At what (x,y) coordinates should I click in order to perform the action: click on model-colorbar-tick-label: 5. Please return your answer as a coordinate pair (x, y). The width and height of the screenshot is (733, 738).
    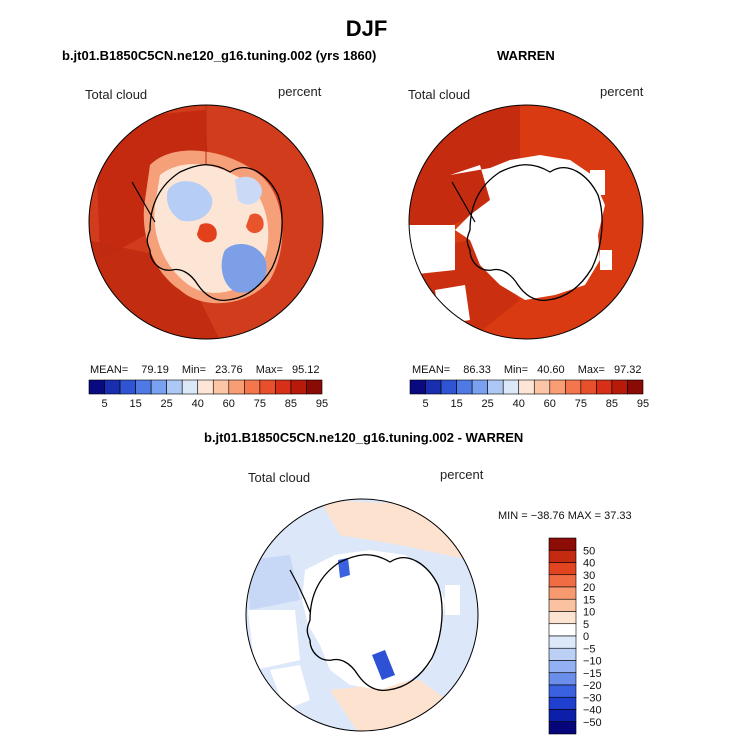
    Looking at the image, I should click on (104, 404).